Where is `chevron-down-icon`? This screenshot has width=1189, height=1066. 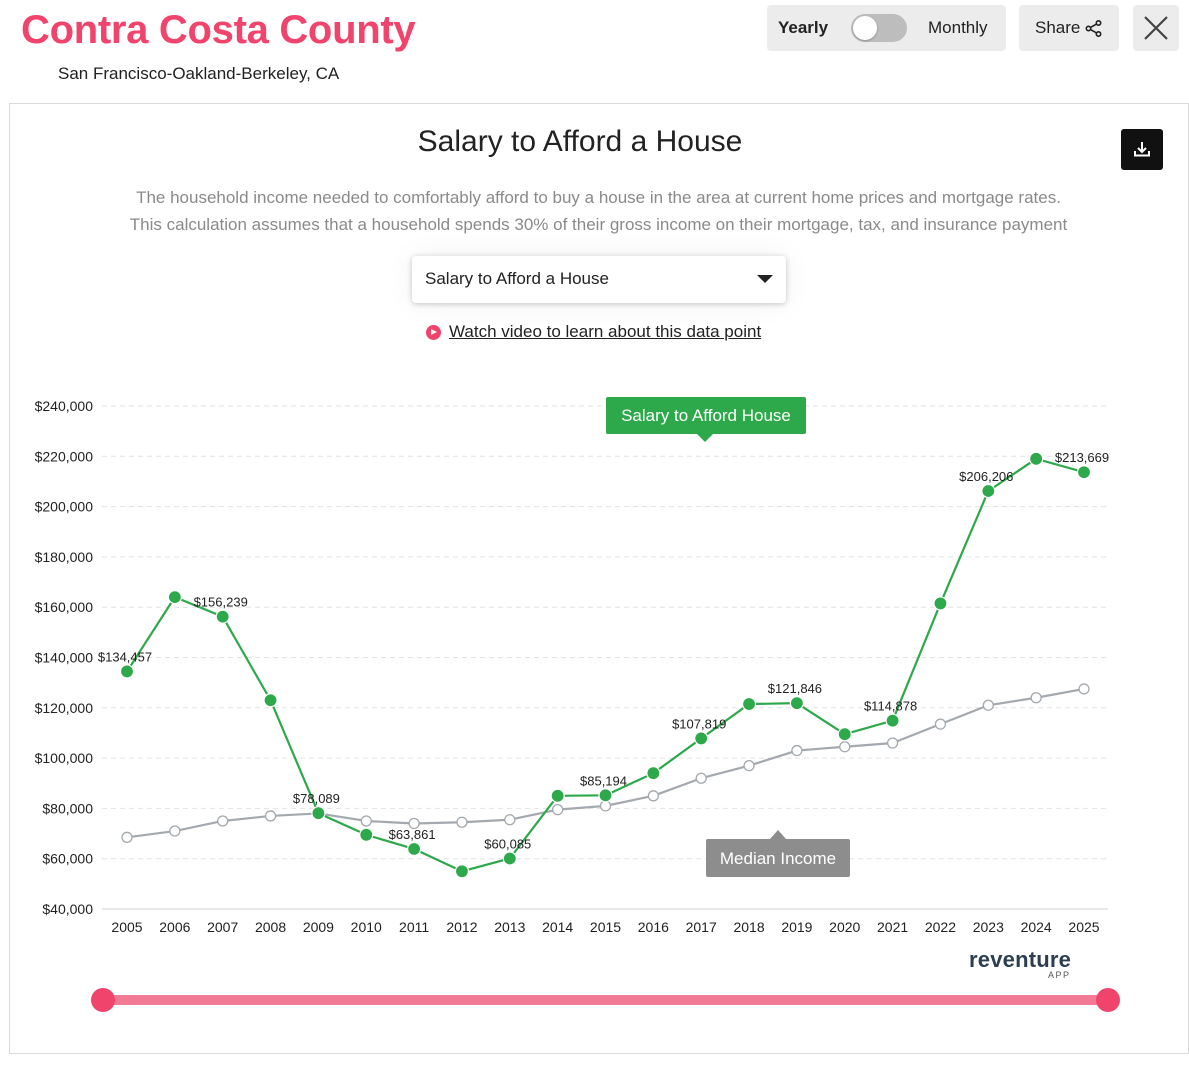
chevron-down-icon is located at coordinates (765, 279).